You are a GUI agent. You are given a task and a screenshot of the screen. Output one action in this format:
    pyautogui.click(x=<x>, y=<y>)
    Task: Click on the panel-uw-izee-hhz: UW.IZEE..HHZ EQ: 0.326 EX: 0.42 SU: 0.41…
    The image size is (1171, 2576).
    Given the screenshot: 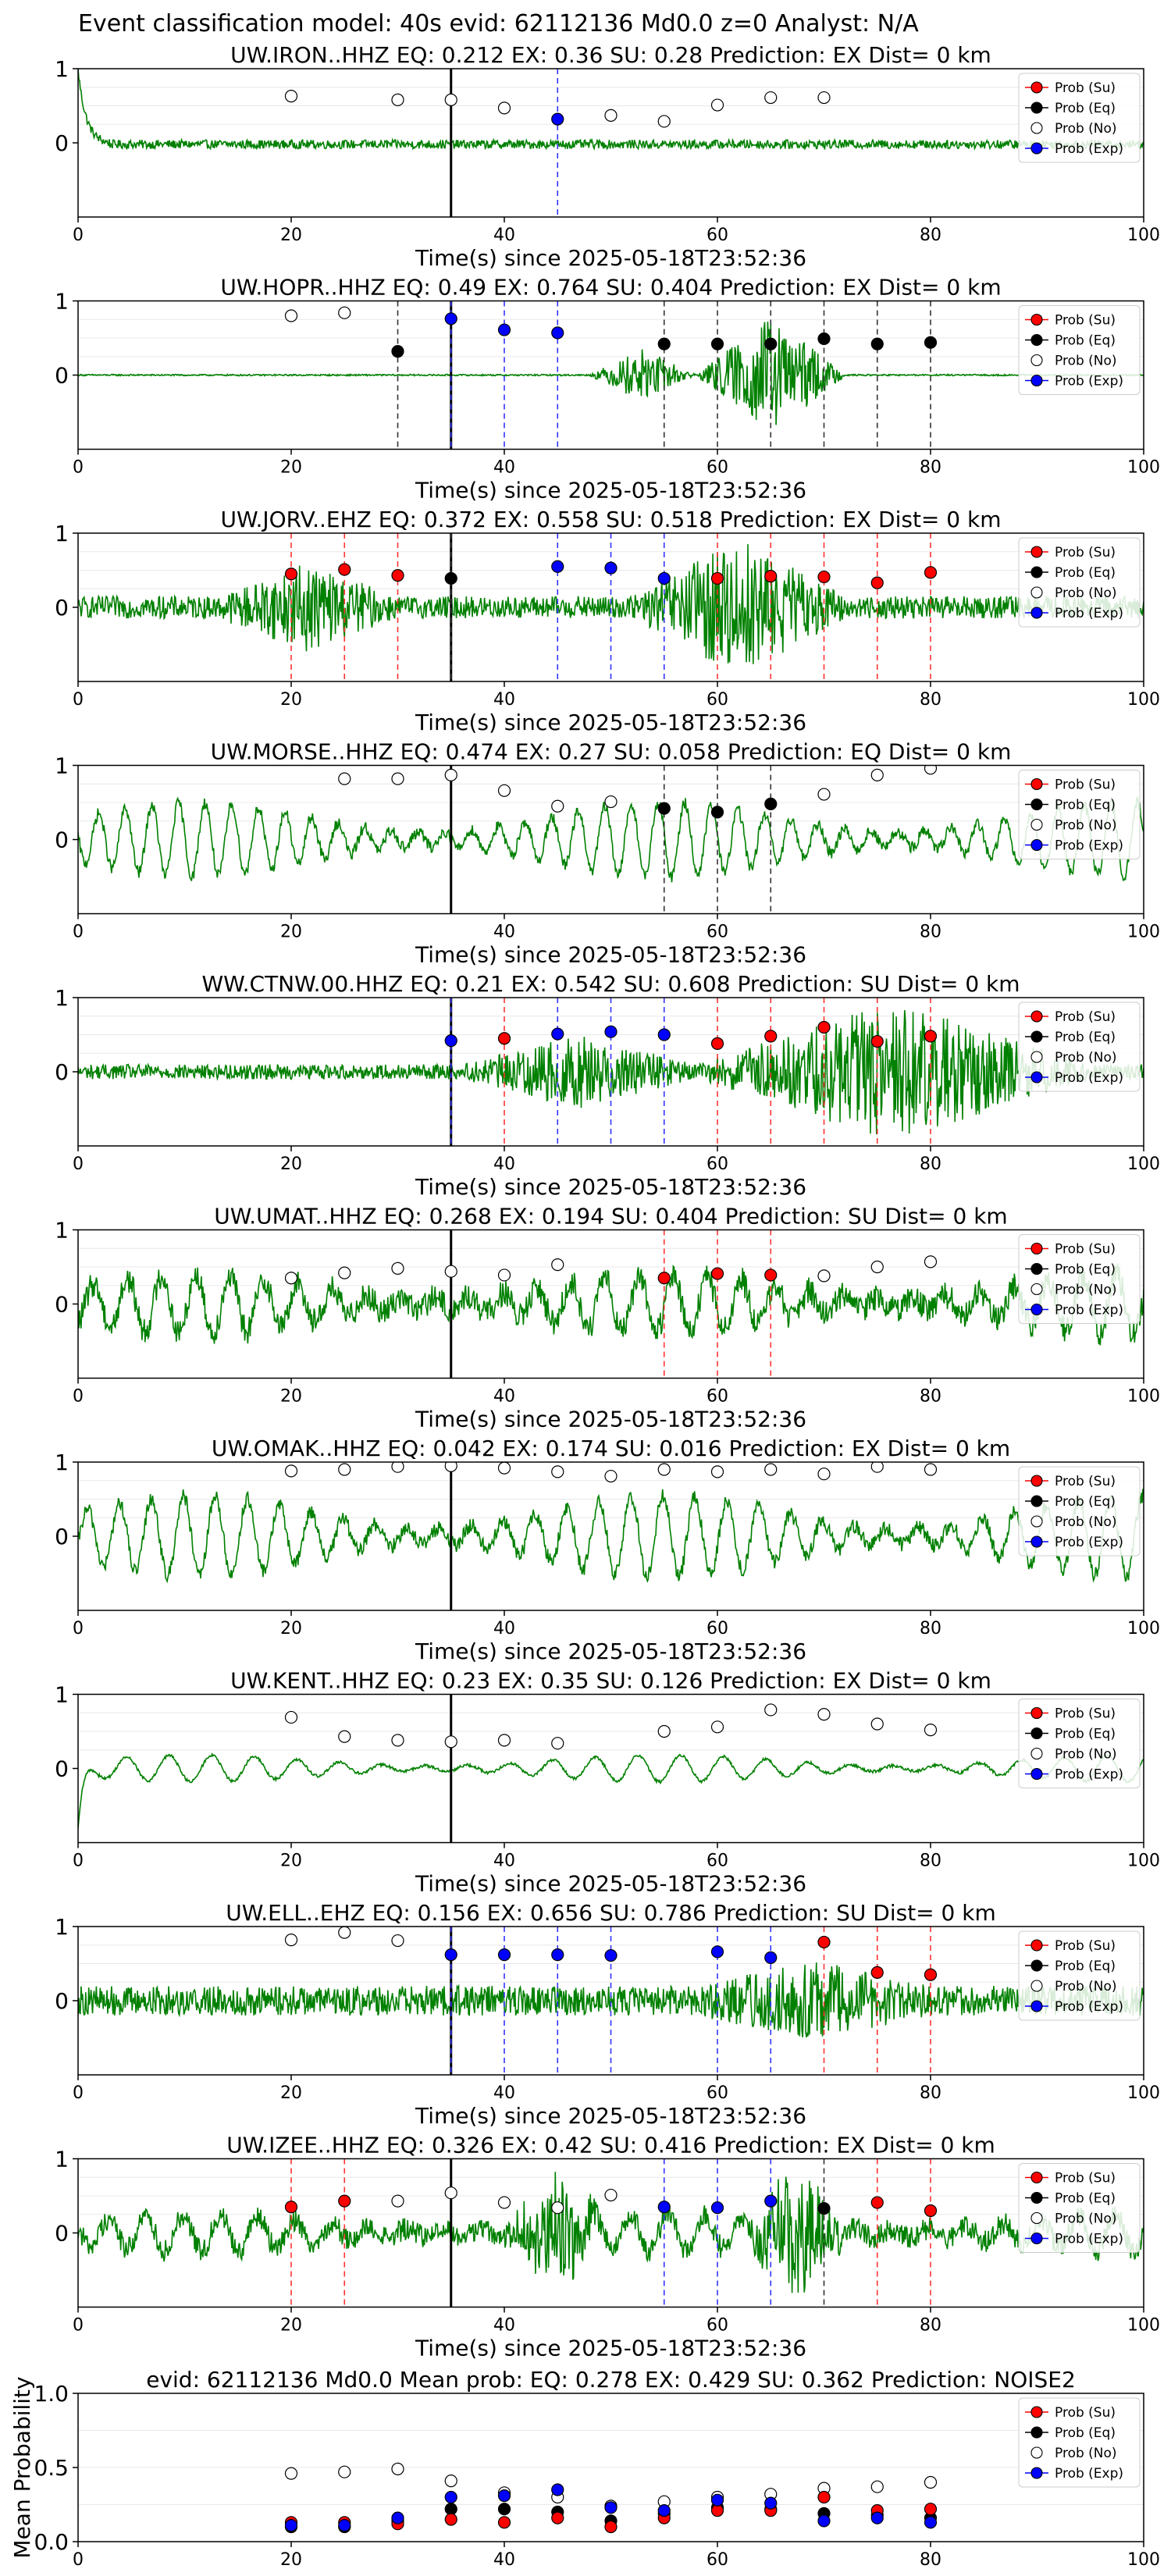 What is the action you would take?
    pyautogui.click(x=607, y=2247)
    